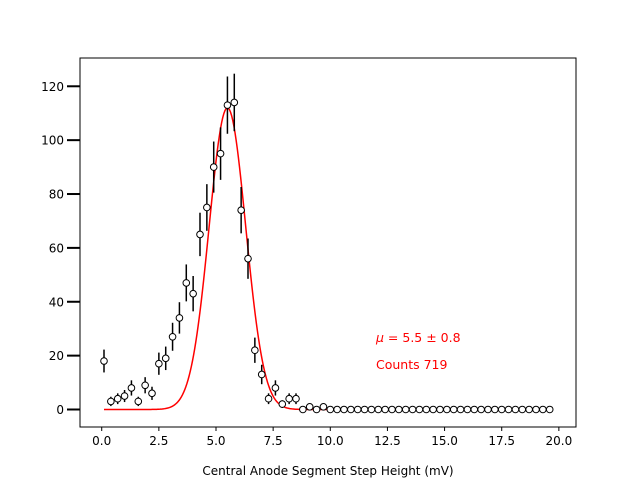  I want to click on annotation-mu: μ = 5.5 ± 0.8, so click(418, 337).